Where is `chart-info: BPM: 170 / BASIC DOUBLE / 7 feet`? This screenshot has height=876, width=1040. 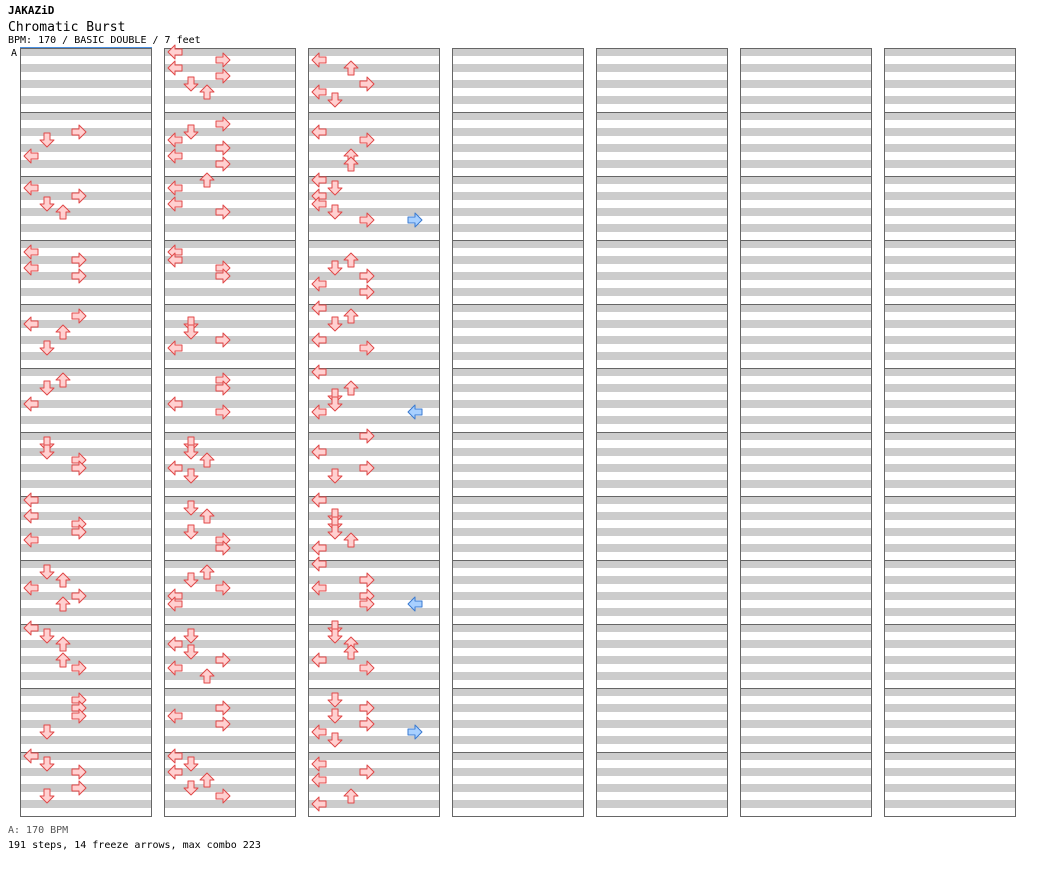
chart-info: BPM: 170 / BASIC DOUBLE / 7 feet is located at coordinates (104, 40).